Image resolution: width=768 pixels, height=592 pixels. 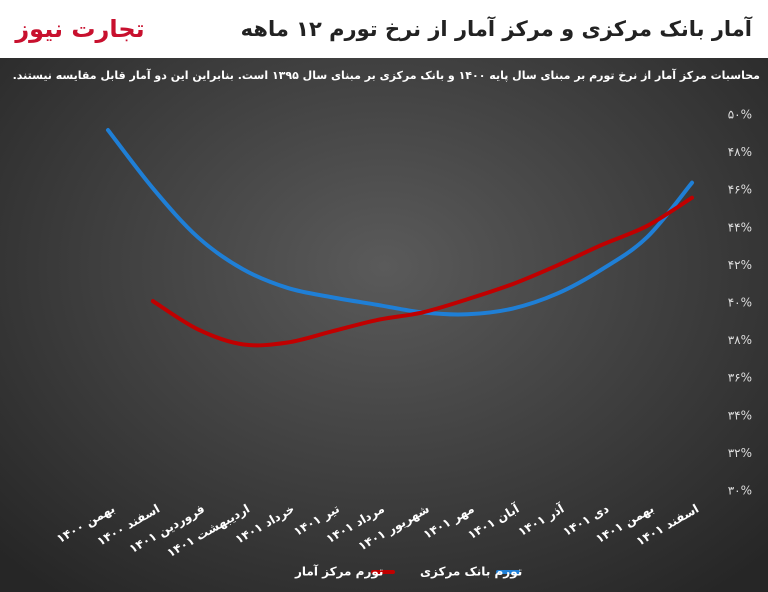 I want to click on y-tick-label: ۳۴%, so click(x=740, y=415).